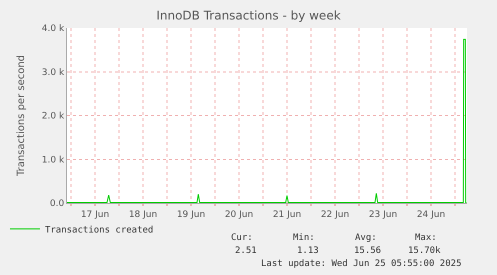 This screenshot has width=497, height=275. What do you see at coordinates (425, 251) in the screenshot?
I see `text: 15.70k` at bounding box center [425, 251].